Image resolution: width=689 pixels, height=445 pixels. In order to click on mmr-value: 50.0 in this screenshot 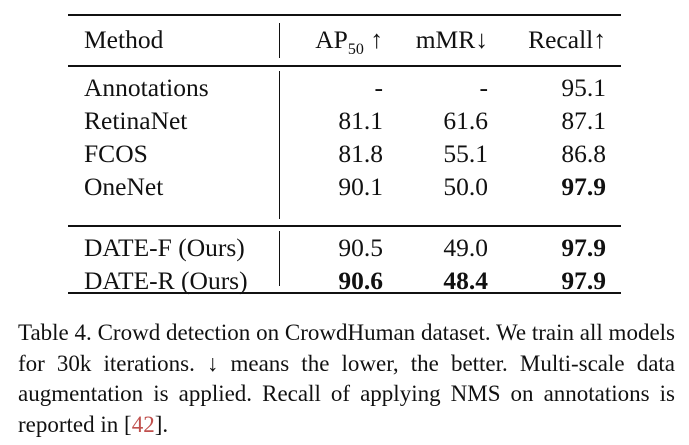, I will do `click(465, 186)`.